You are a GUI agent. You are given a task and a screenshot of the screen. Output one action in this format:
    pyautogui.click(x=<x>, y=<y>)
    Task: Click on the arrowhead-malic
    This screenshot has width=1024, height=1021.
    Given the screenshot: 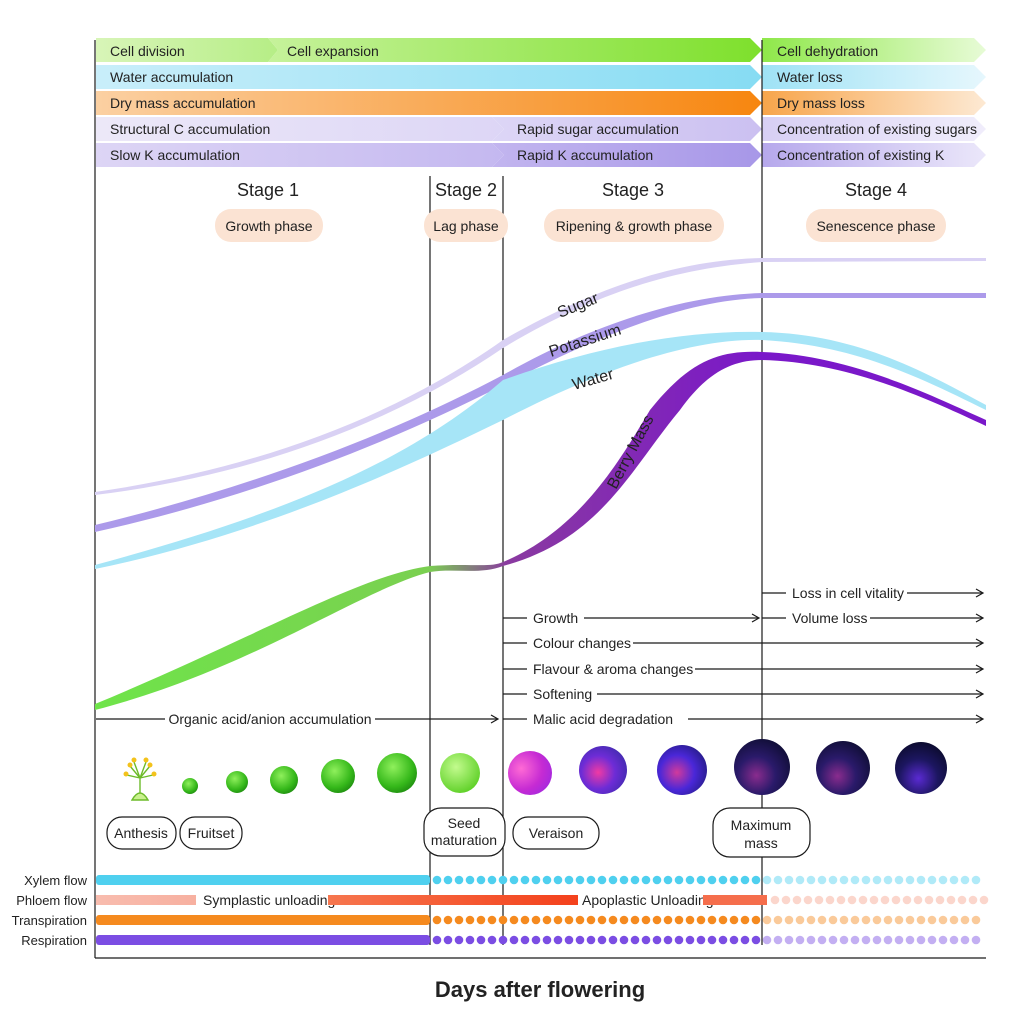 What is the action you would take?
    pyautogui.click(x=980, y=719)
    